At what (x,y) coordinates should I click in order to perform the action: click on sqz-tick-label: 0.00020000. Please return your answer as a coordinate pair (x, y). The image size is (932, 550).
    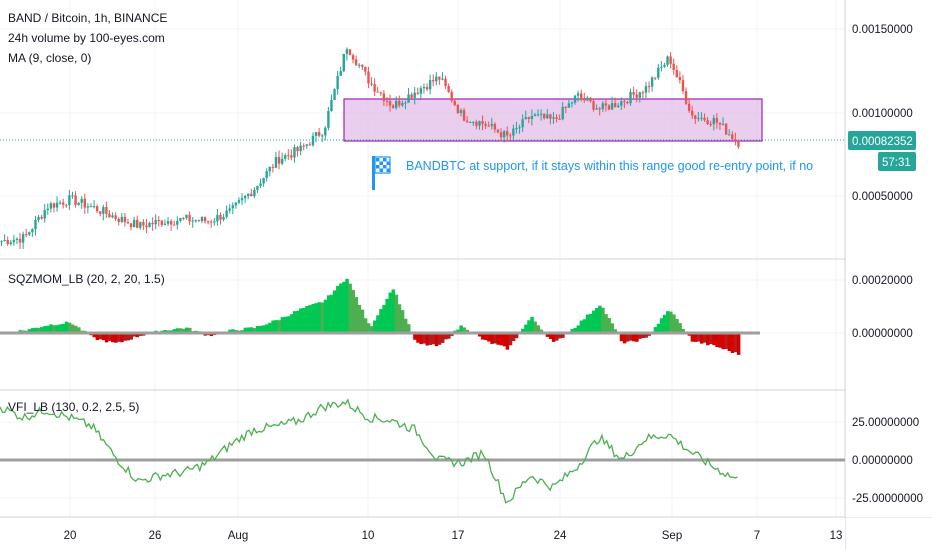
    Looking at the image, I should click on (882, 281).